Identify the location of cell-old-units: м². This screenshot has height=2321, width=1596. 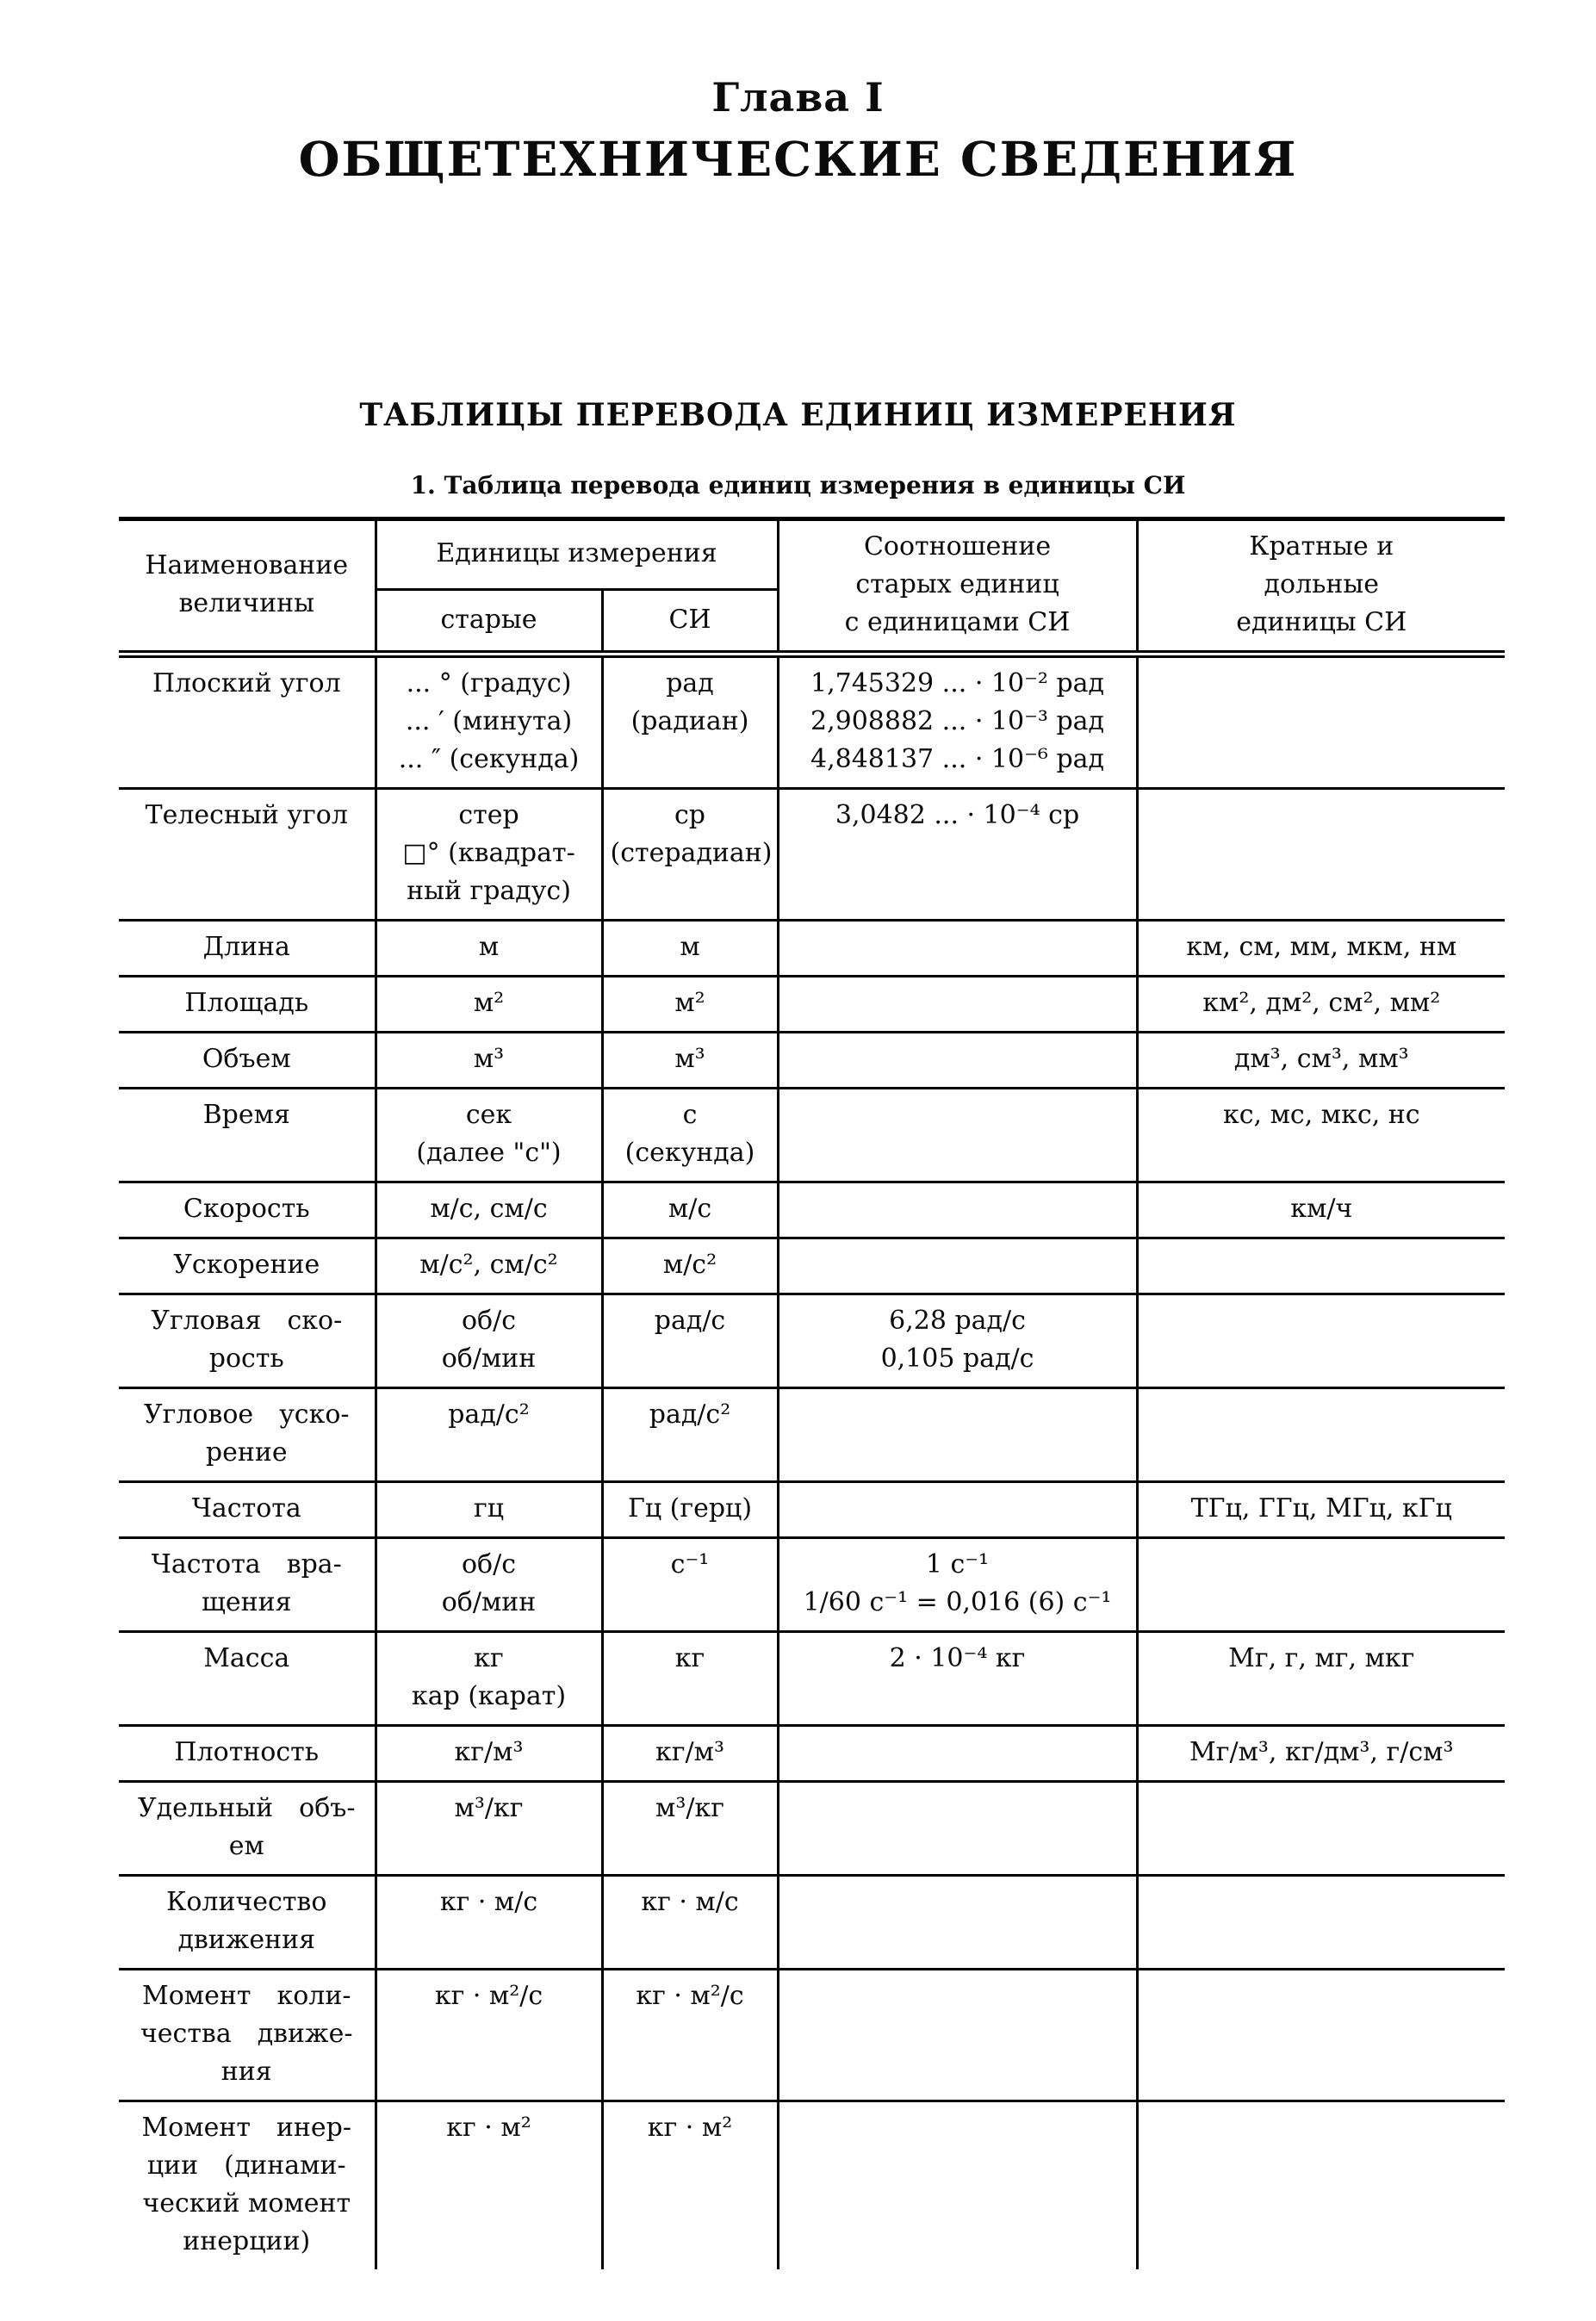
(488, 1004).